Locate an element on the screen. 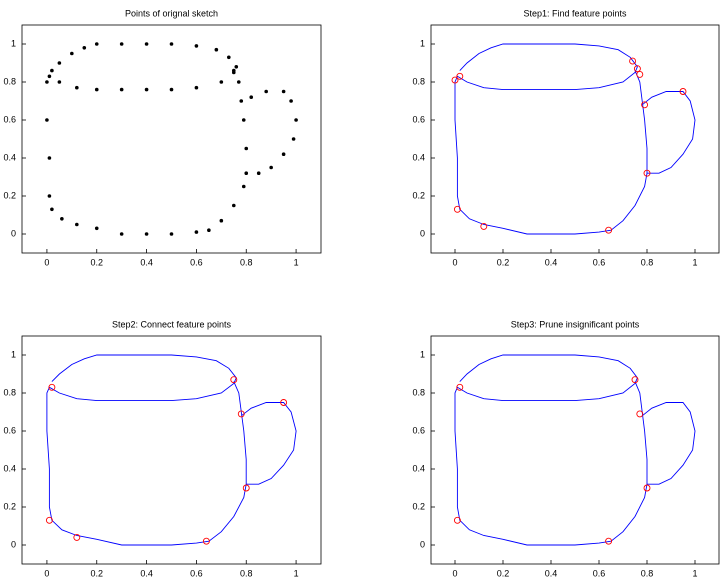  chart-title: Points of orignal sketch is located at coordinates (171, 13).